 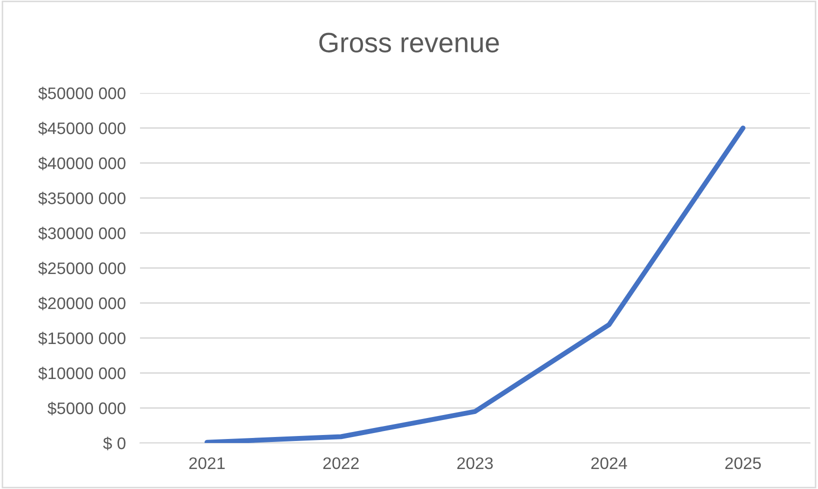 What do you see at coordinates (82, 303) in the screenshot?
I see `y-tick-label: $20000 000` at bounding box center [82, 303].